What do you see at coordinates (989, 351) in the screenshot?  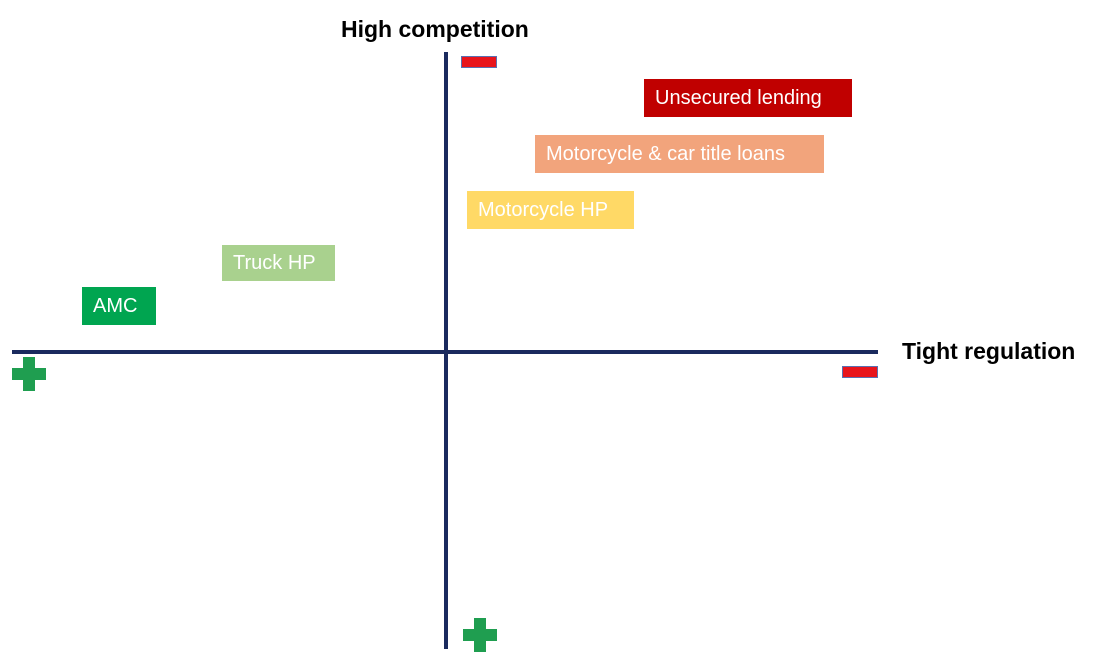 I see `axis-title-tight-regulation: Tight regulation` at bounding box center [989, 351].